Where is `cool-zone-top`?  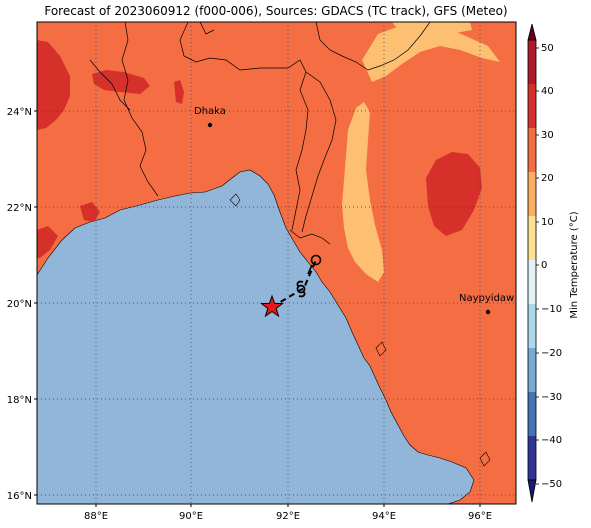 cool-zone-top is located at coordinates (432, 28).